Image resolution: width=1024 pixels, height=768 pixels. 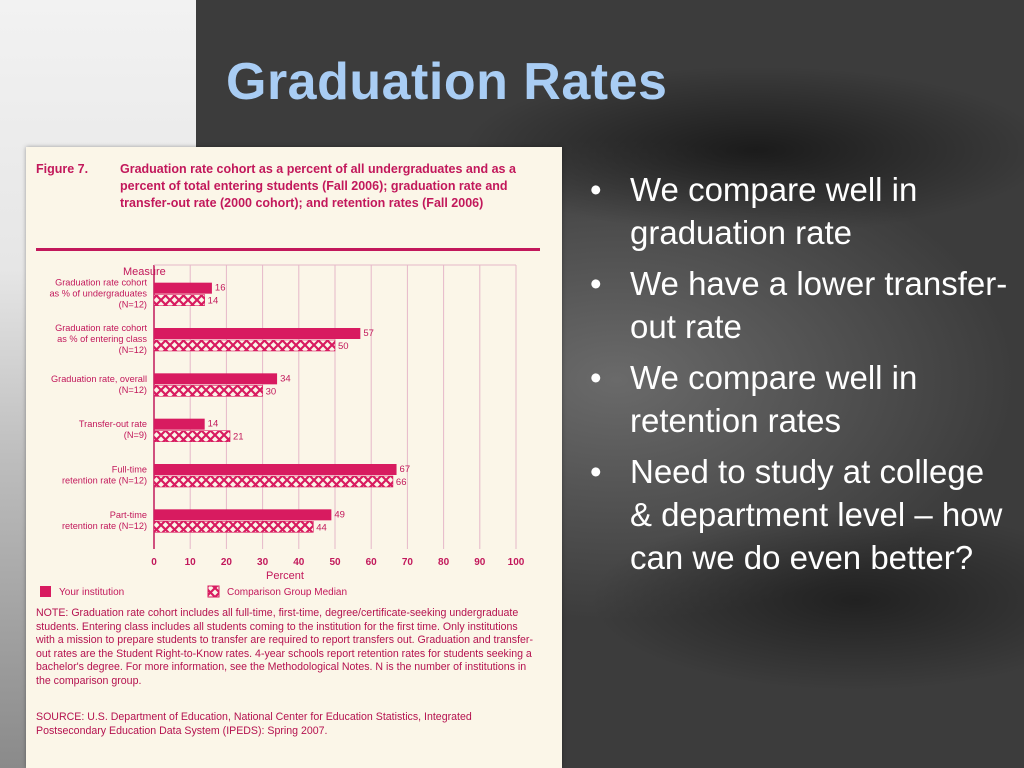 What do you see at coordinates (271, 391) in the screenshot?
I see `data-label: 30` at bounding box center [271, 391].